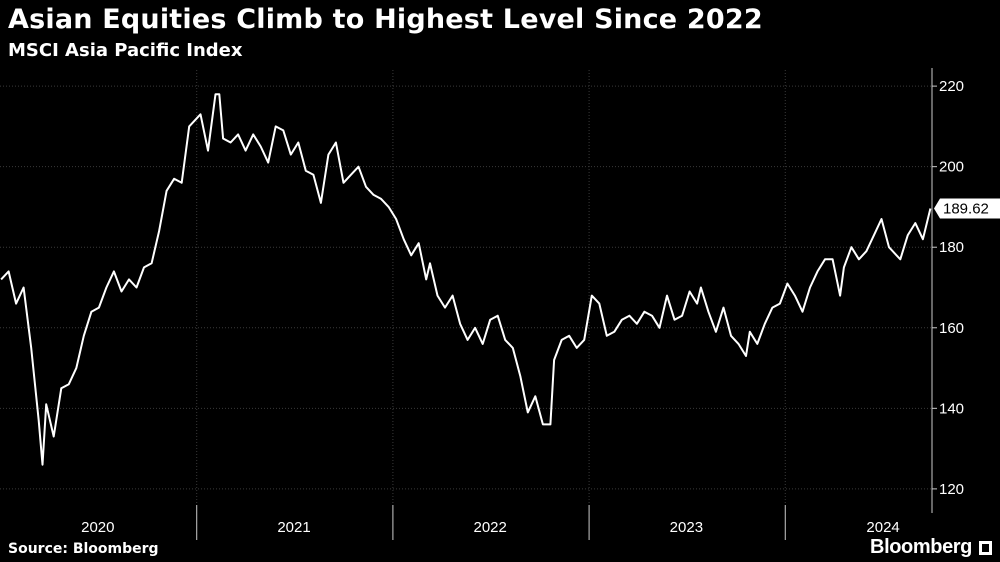  Describe the element at coordinates (951, 408) in the screenshot. I see `y-tick-label-140: 140` at that location.